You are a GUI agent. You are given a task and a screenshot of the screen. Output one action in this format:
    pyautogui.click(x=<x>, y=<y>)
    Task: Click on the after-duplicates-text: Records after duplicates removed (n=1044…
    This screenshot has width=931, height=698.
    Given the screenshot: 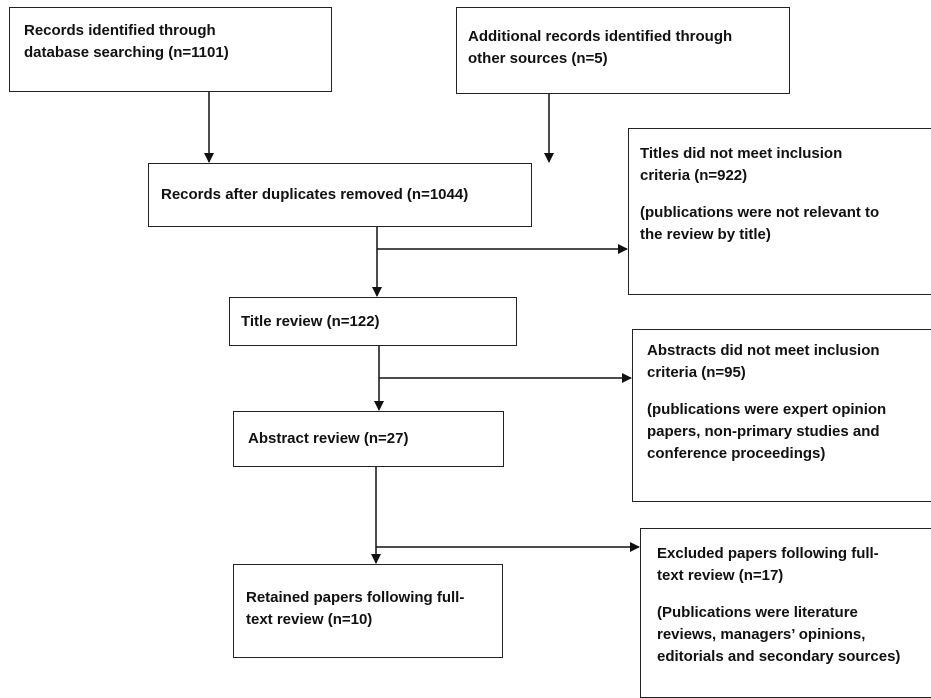 What is the action you would take?
    pyautogui.click(x=315, y=194)
    